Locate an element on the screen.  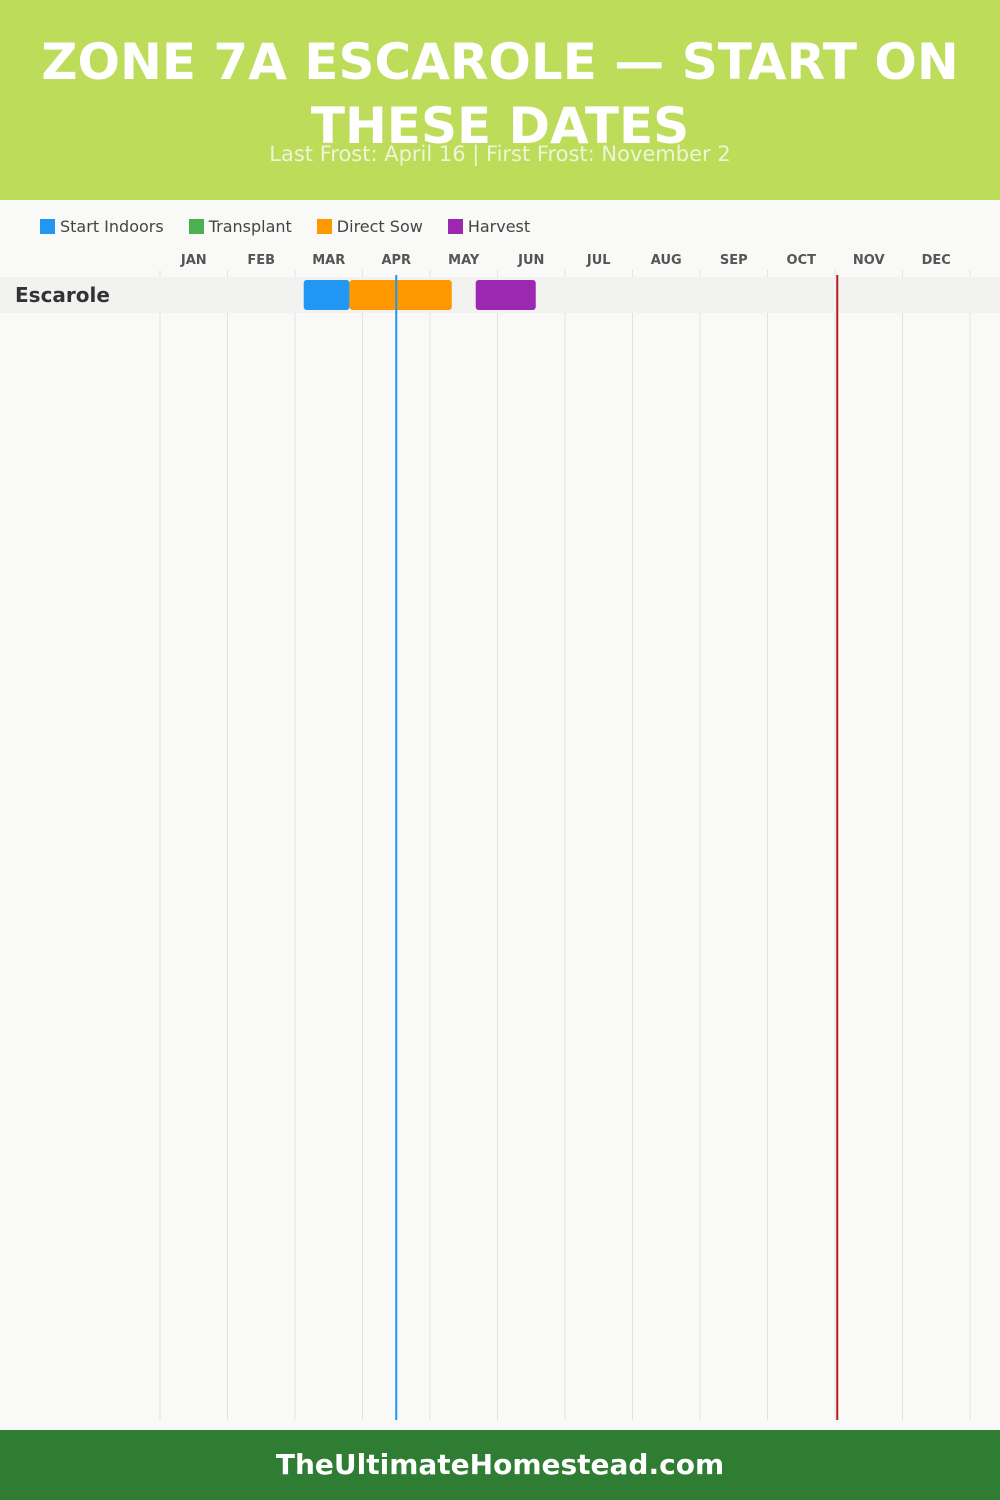
footer-banner: TheUltimateHomestead.com is located at coordinates (500, 1465).